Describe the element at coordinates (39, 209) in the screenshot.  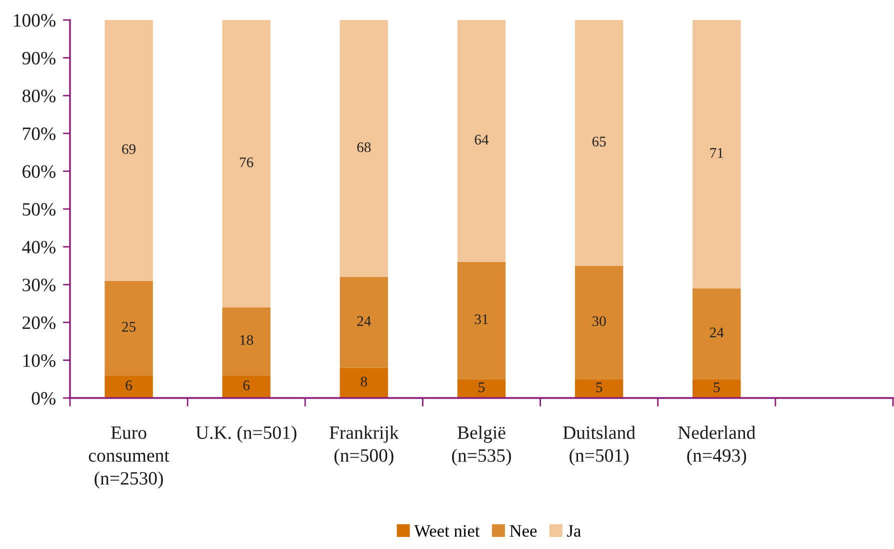
I see `y-tick-label: 50%` at that location.